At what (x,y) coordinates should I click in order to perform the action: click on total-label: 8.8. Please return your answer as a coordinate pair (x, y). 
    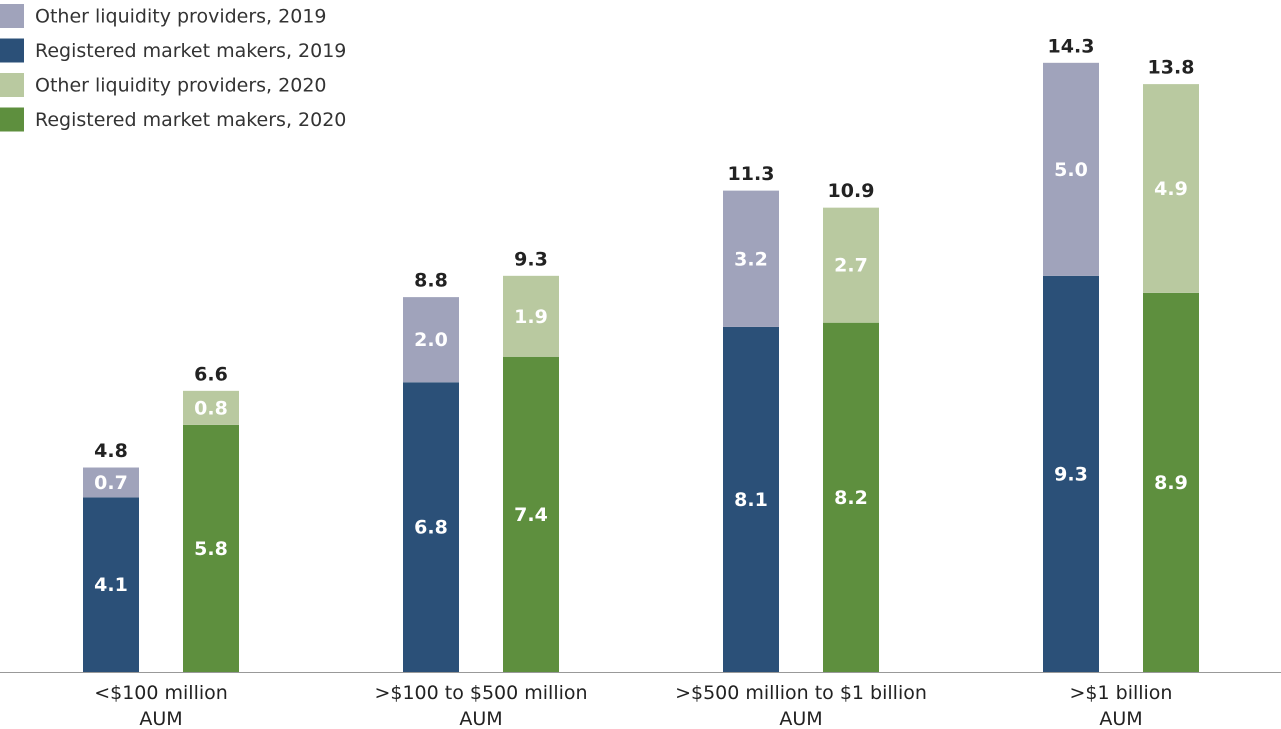
    Looking at the image, I should click on (431, 281).